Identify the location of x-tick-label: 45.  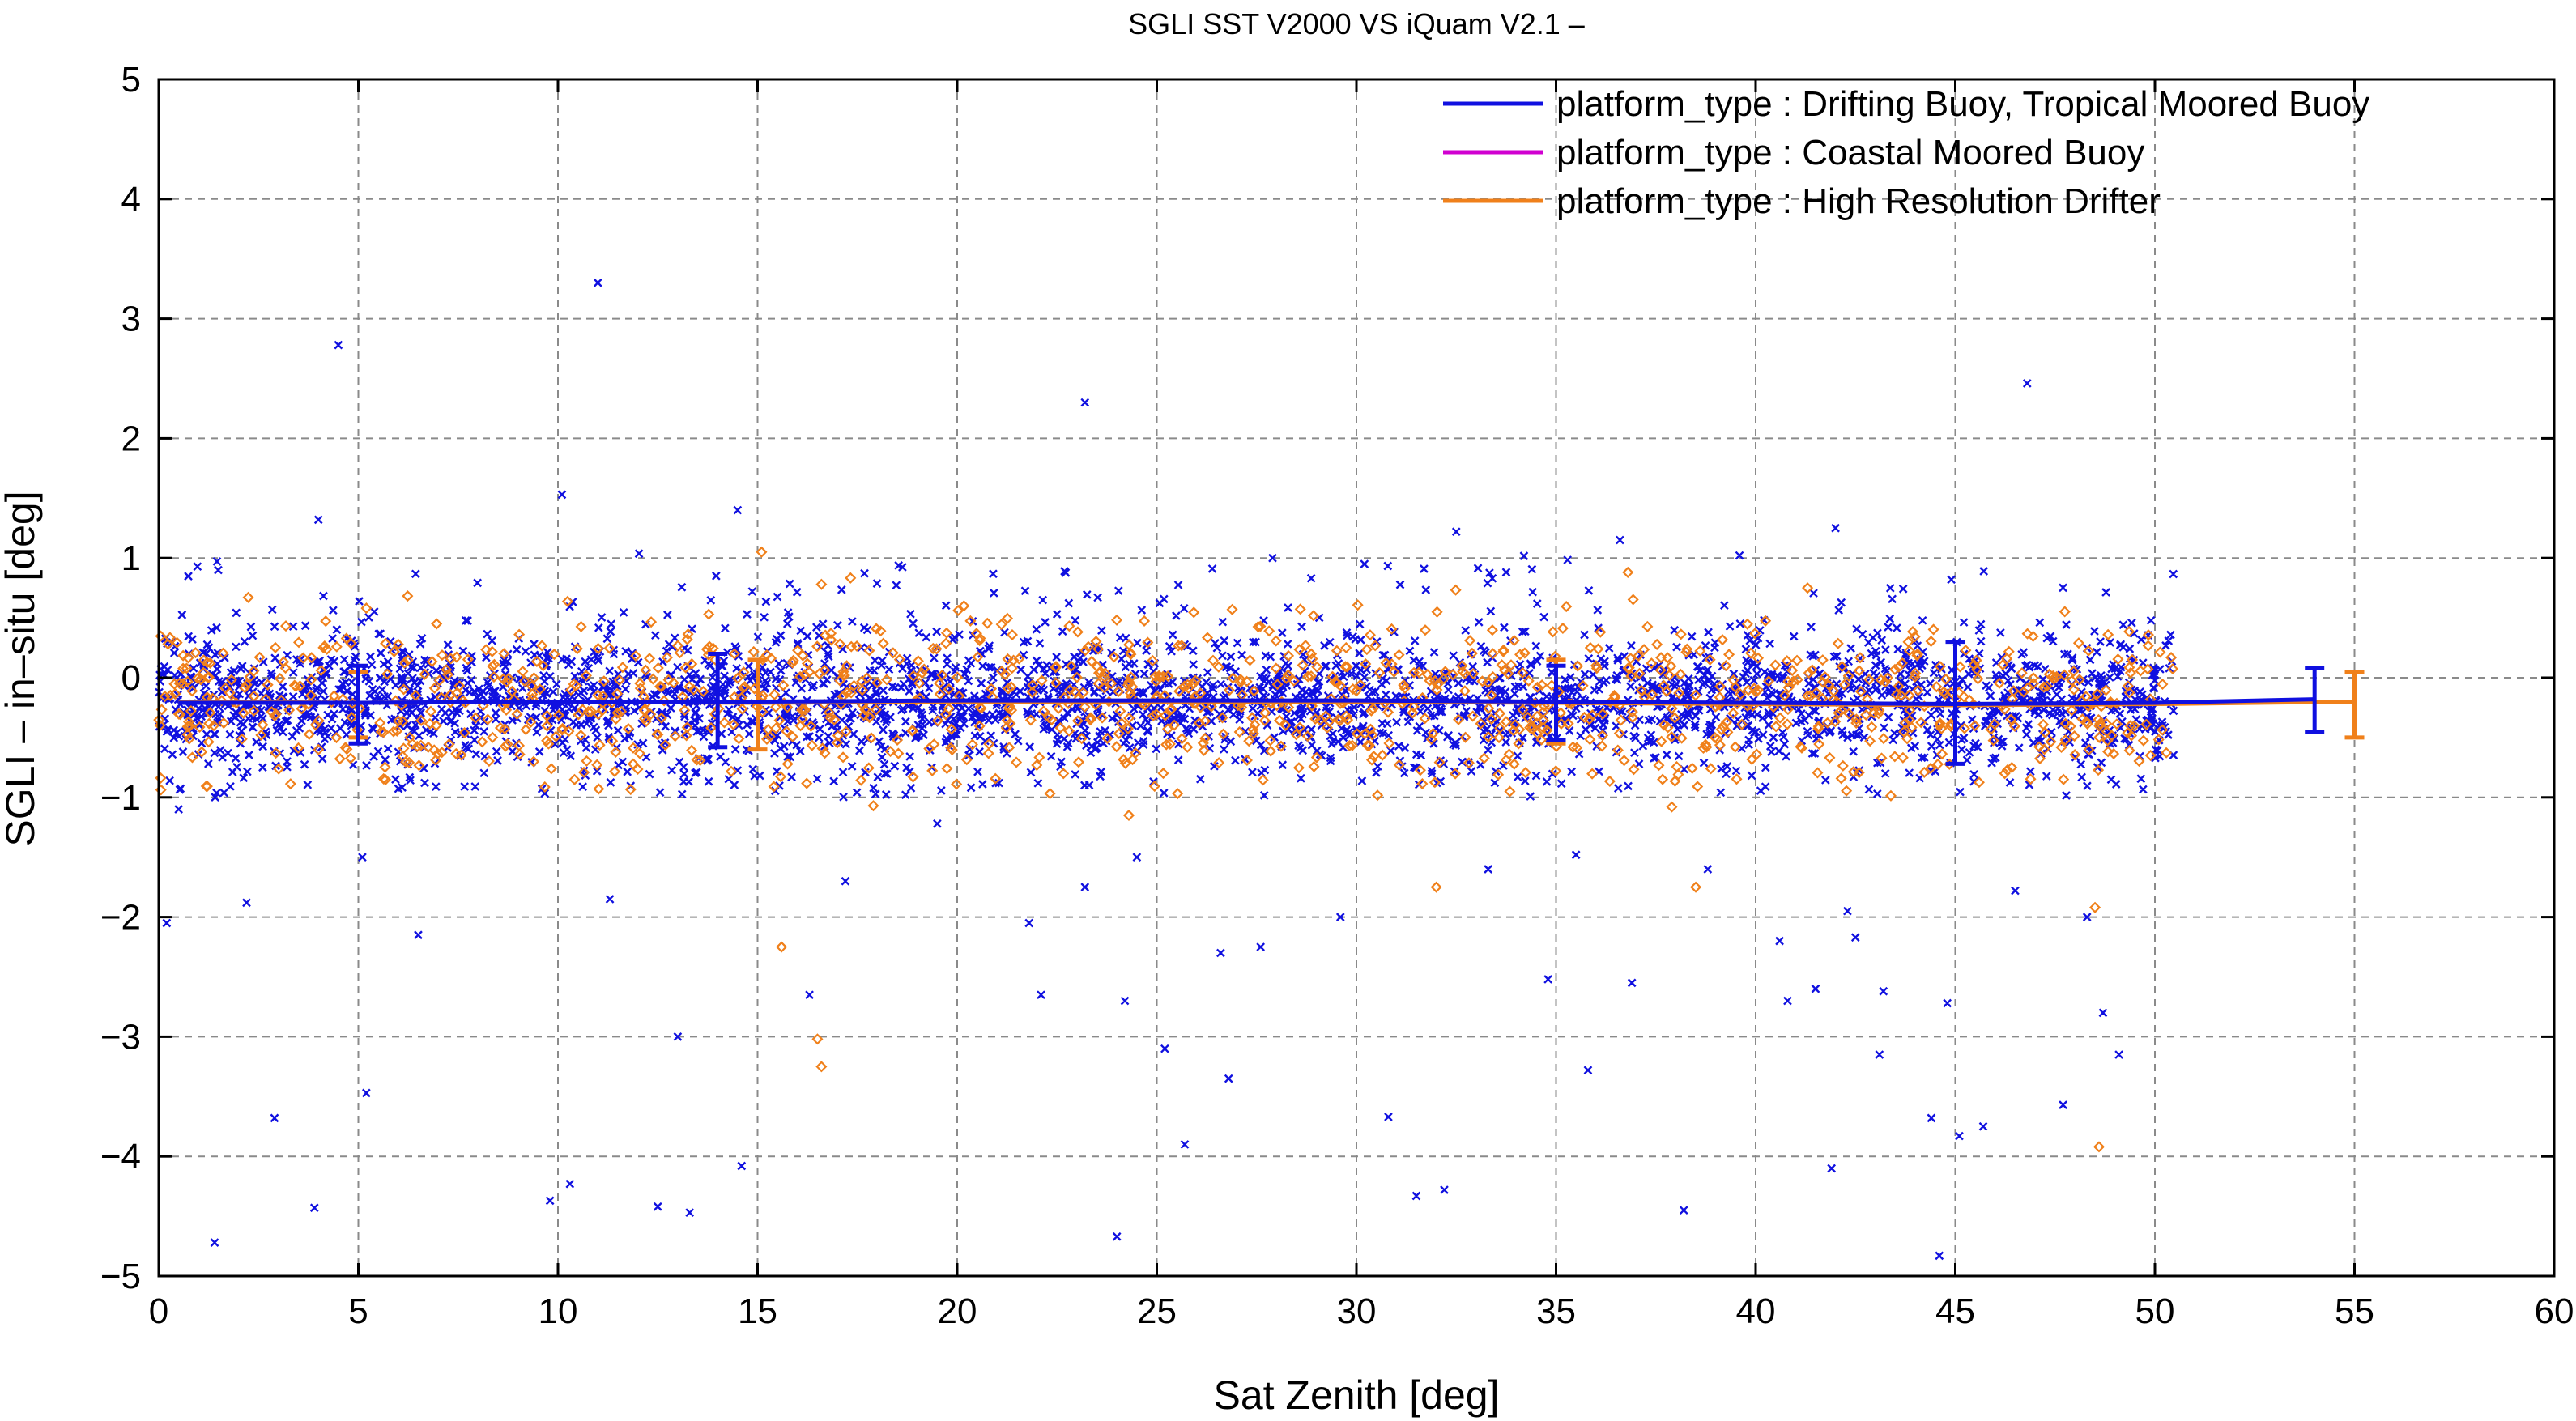
(1955, 1311).